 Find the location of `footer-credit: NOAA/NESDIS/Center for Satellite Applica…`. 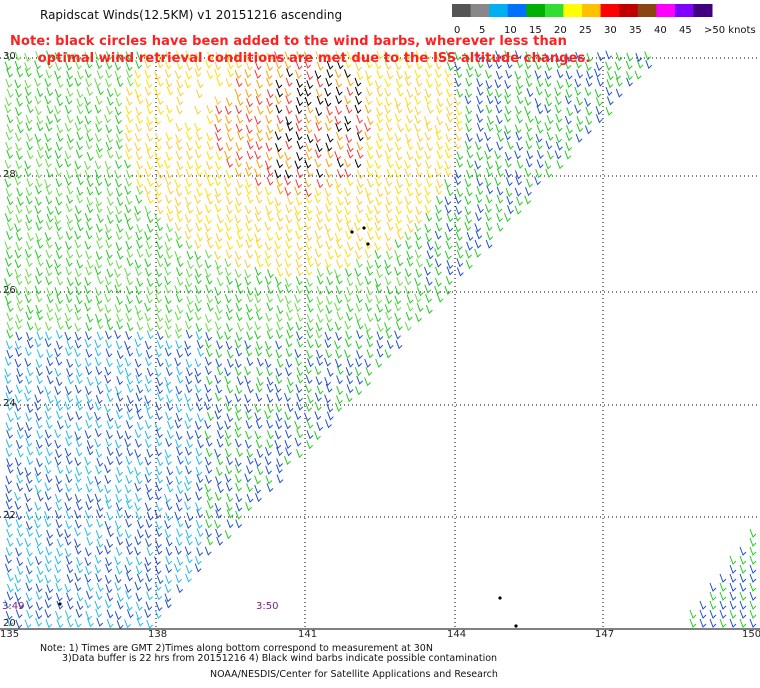

footer-credit: NOAA/NESDIS/Center for Satellite Applica… is located at coordinates (354, 674).